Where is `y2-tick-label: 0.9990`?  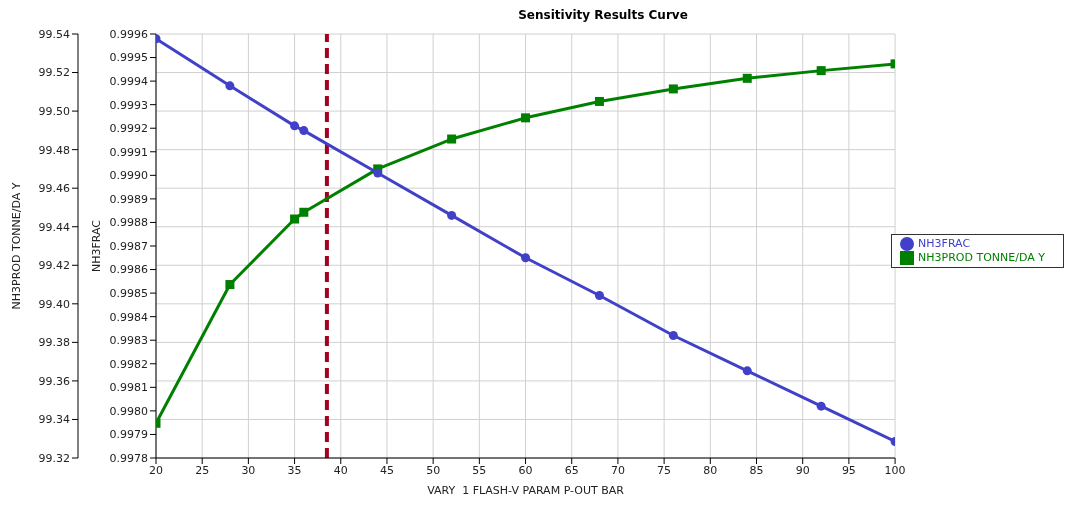
y2-tick-label: 0.9990 is located at coordinates (128, 176).